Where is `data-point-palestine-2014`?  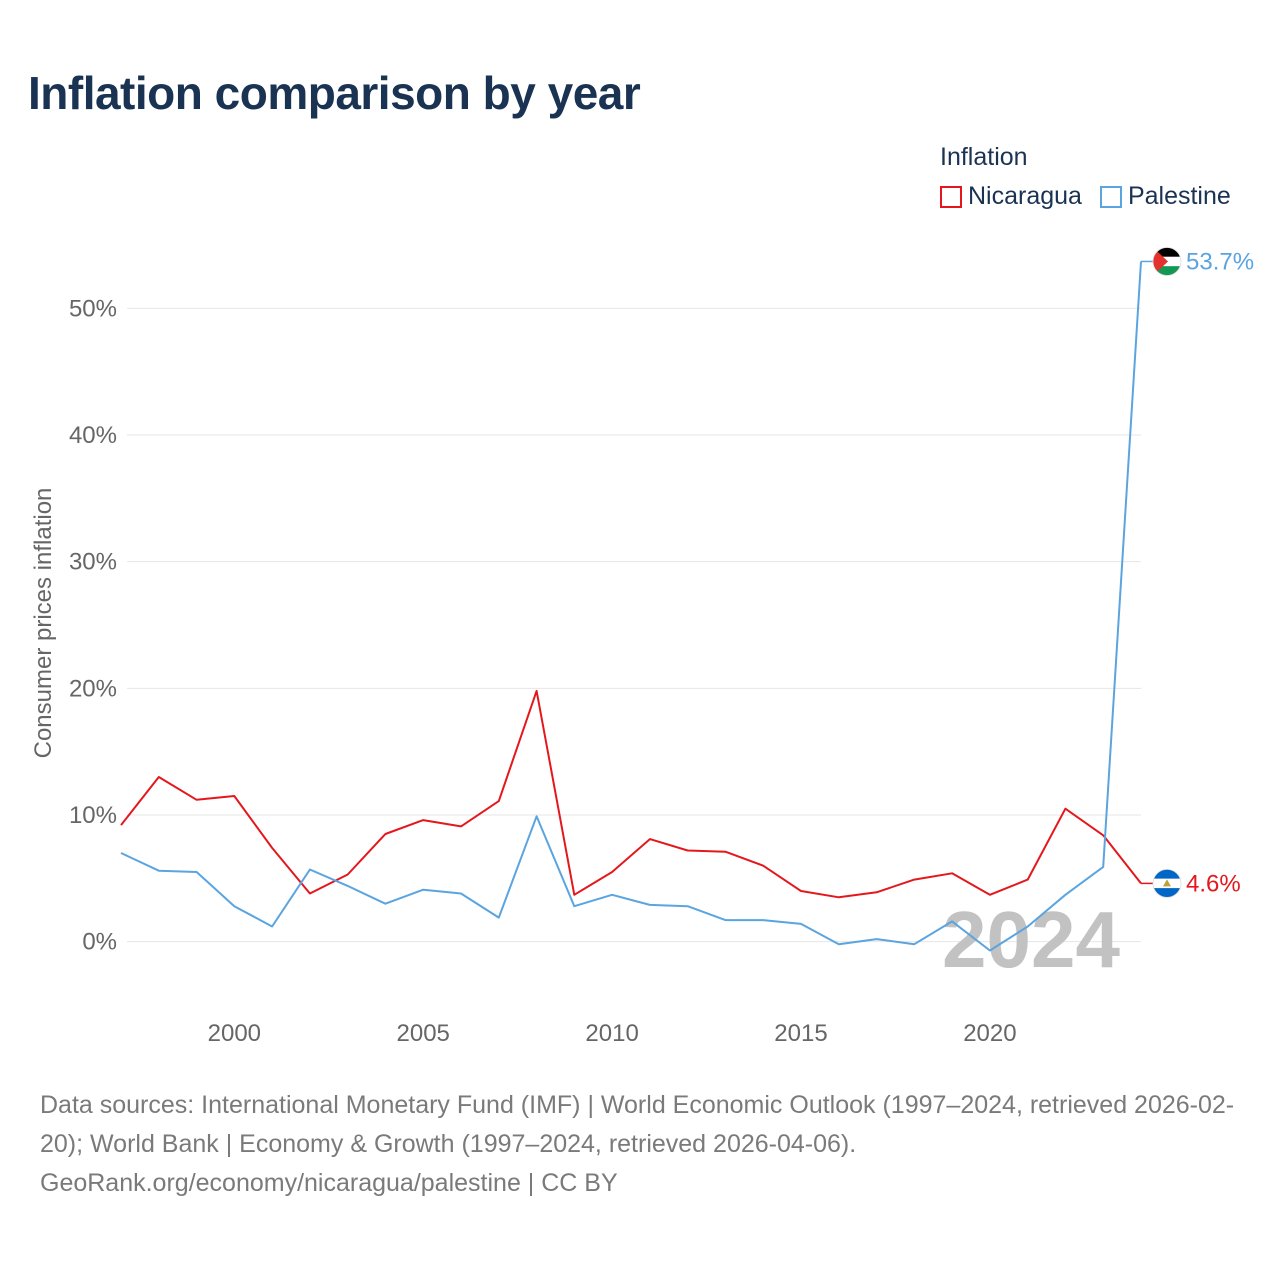 data-point-palestine-2014 is located at coordinates (763, 920).